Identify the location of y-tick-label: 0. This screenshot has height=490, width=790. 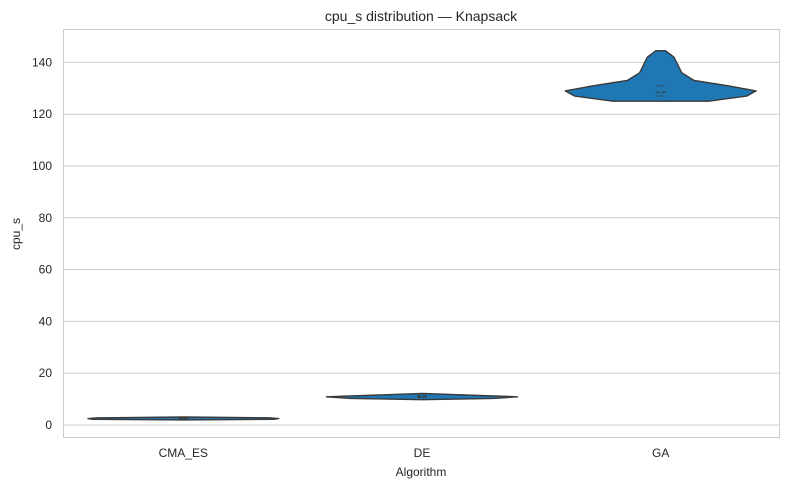
(48, 425).